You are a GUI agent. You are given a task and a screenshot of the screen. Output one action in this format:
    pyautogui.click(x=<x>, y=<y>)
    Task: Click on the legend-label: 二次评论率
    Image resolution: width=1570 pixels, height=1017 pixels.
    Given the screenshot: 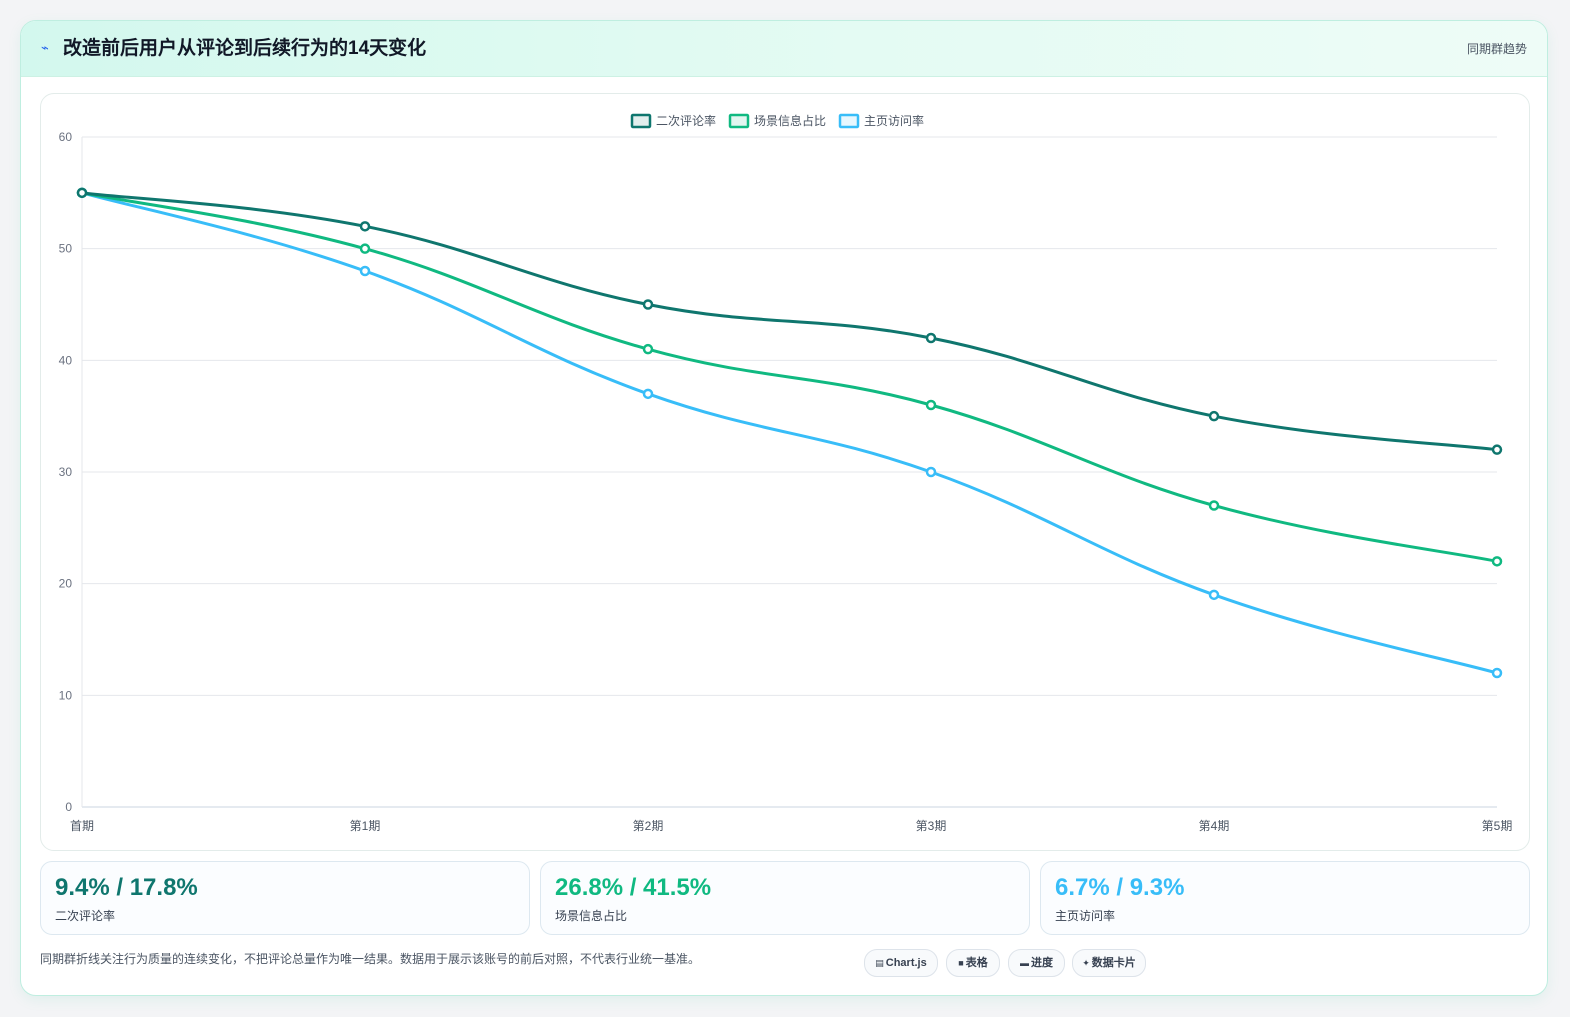 What is the action you would take?
    pyautogui.click(x=686, y=120)
    